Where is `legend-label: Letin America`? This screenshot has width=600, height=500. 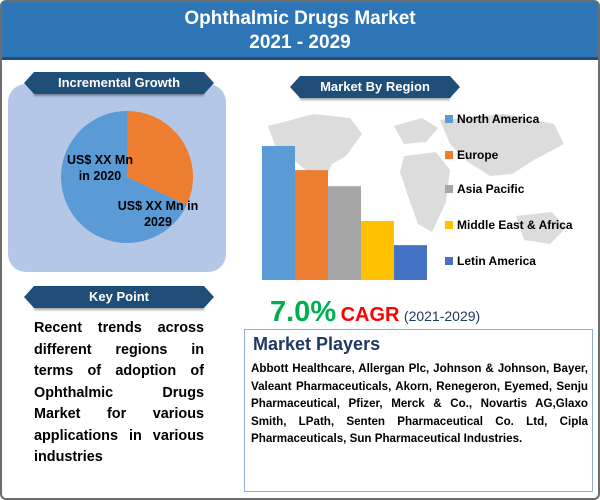
legend-label: Letin America is located at coordinates (496, 261).